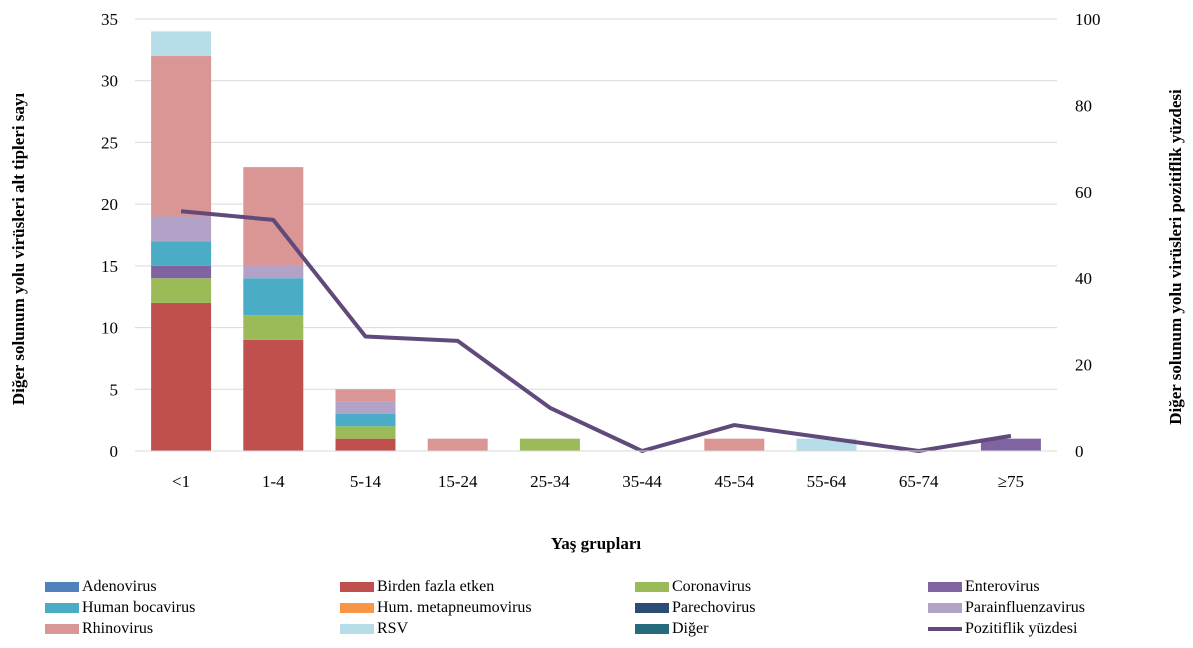 The height and width of the screenshot is (648, 1193). Describe the element at coordinates (436, 586) in the screenshot. I see `legend-label: Birden fazla etken` at that location.